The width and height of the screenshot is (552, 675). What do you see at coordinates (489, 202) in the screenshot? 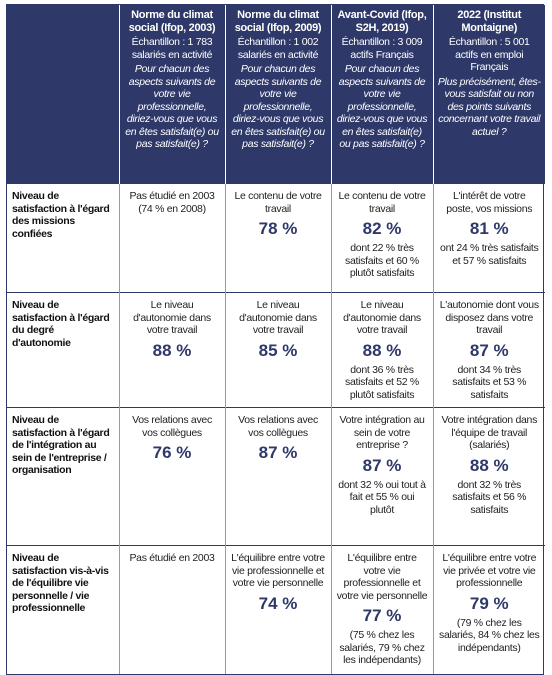
I see `cell-text: L'intérêt de votre poste, vos missions` at bounding box center [489, 202].